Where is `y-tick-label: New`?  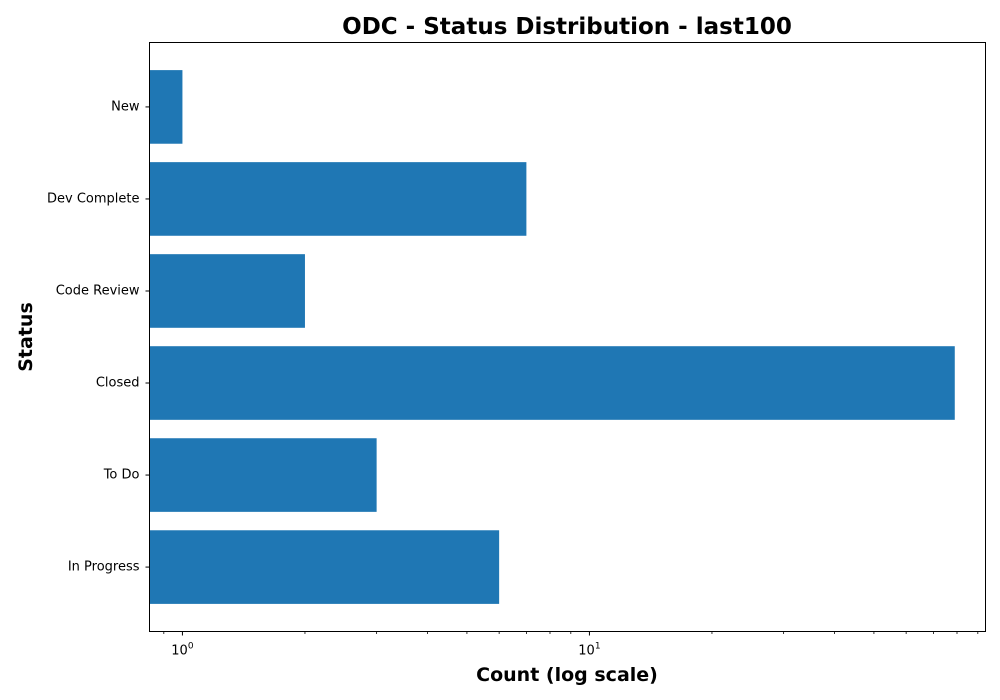 y-tick-label: New is located at coordinates (125, 106).